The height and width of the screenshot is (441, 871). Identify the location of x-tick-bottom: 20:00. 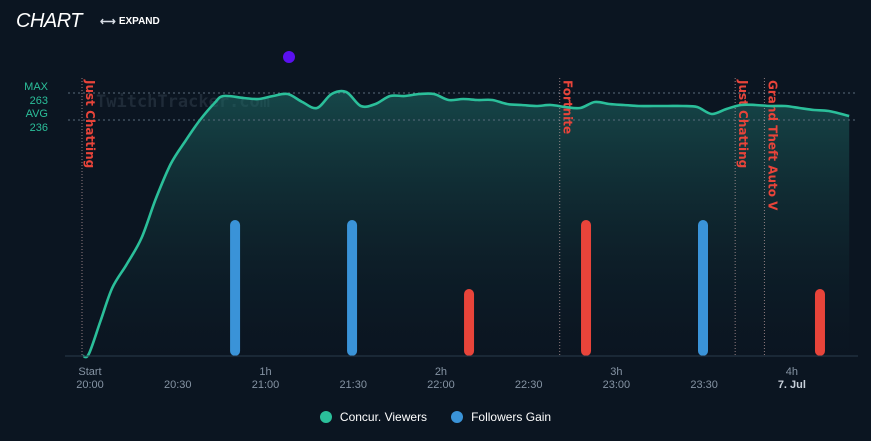
(90, 385).